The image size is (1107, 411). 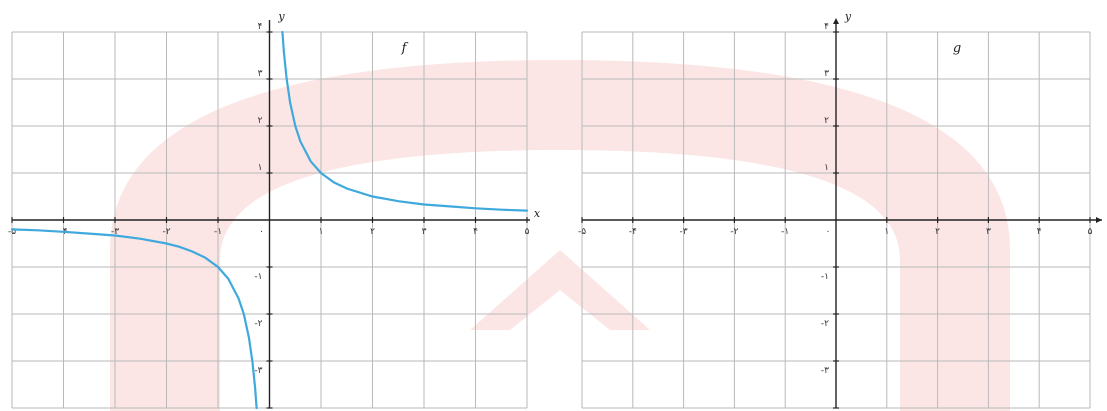 What do you see at coordinates (537, 213) in the screenshot?
I see `x-axis-label: x` at bounding box center [537, 213].